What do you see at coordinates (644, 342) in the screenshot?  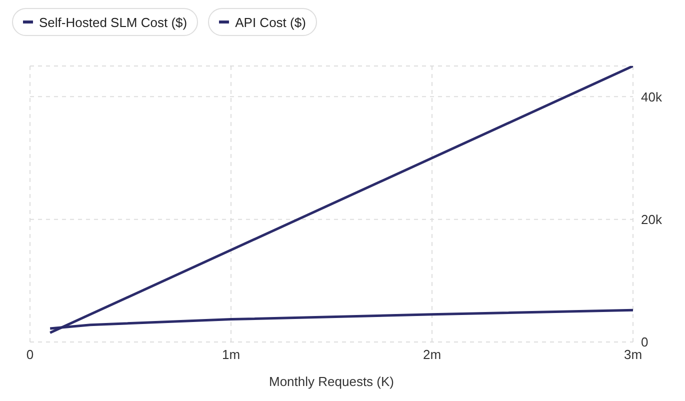 I see `y-tick-label: 0` at bounding box center [644, 342].